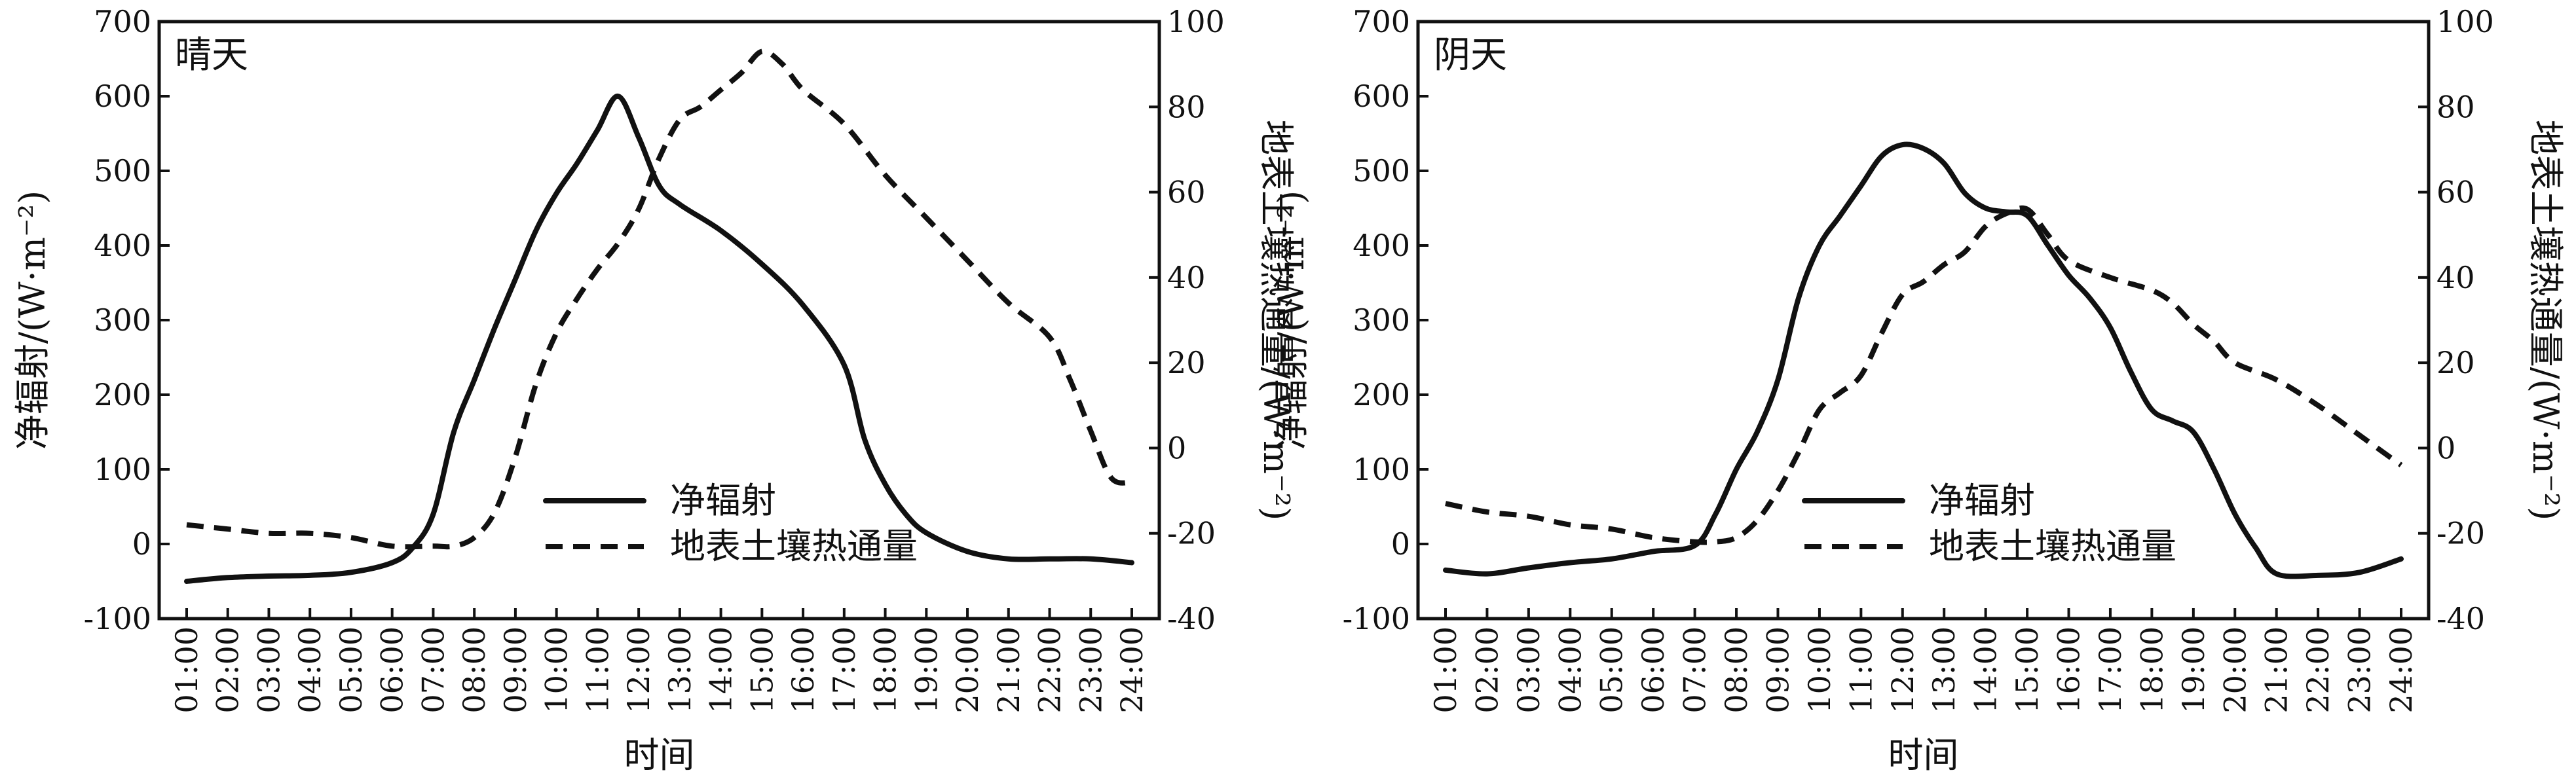  I want to click on y-right-tick-label: 20, so click(2455, 362).